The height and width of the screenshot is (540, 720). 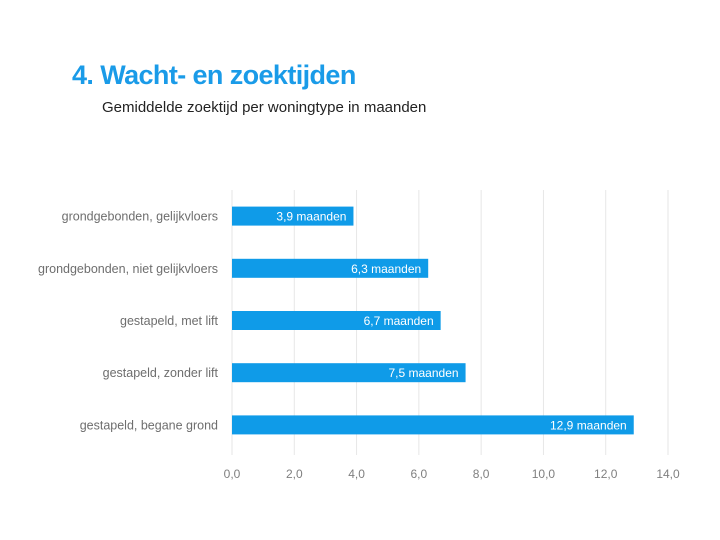 I want to click on x-tick-label: 4,0, so click(x=356, y=474).